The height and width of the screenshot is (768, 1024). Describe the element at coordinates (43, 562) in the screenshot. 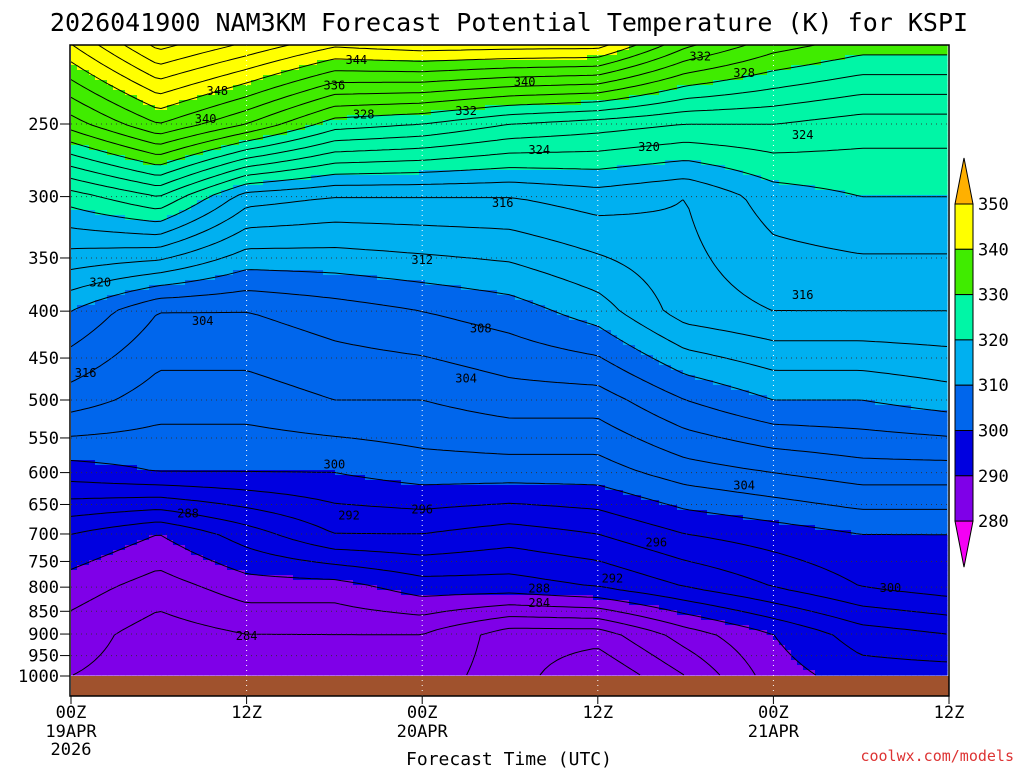

I see `y-tick-label: 750` at that location.